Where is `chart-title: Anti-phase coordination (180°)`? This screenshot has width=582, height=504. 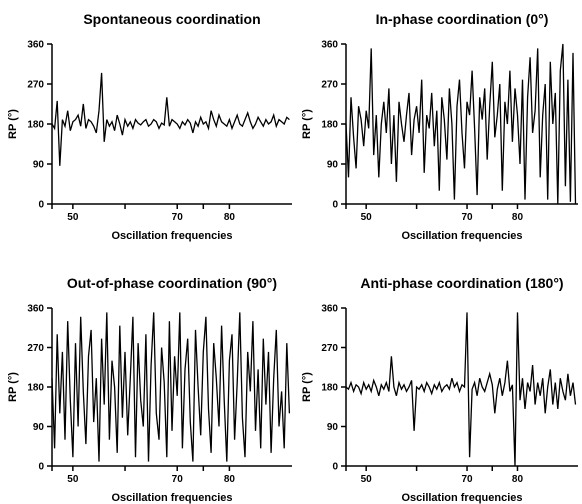 chart-title: Anti-phase coordination (180°) is located at coordinates (461, 283).